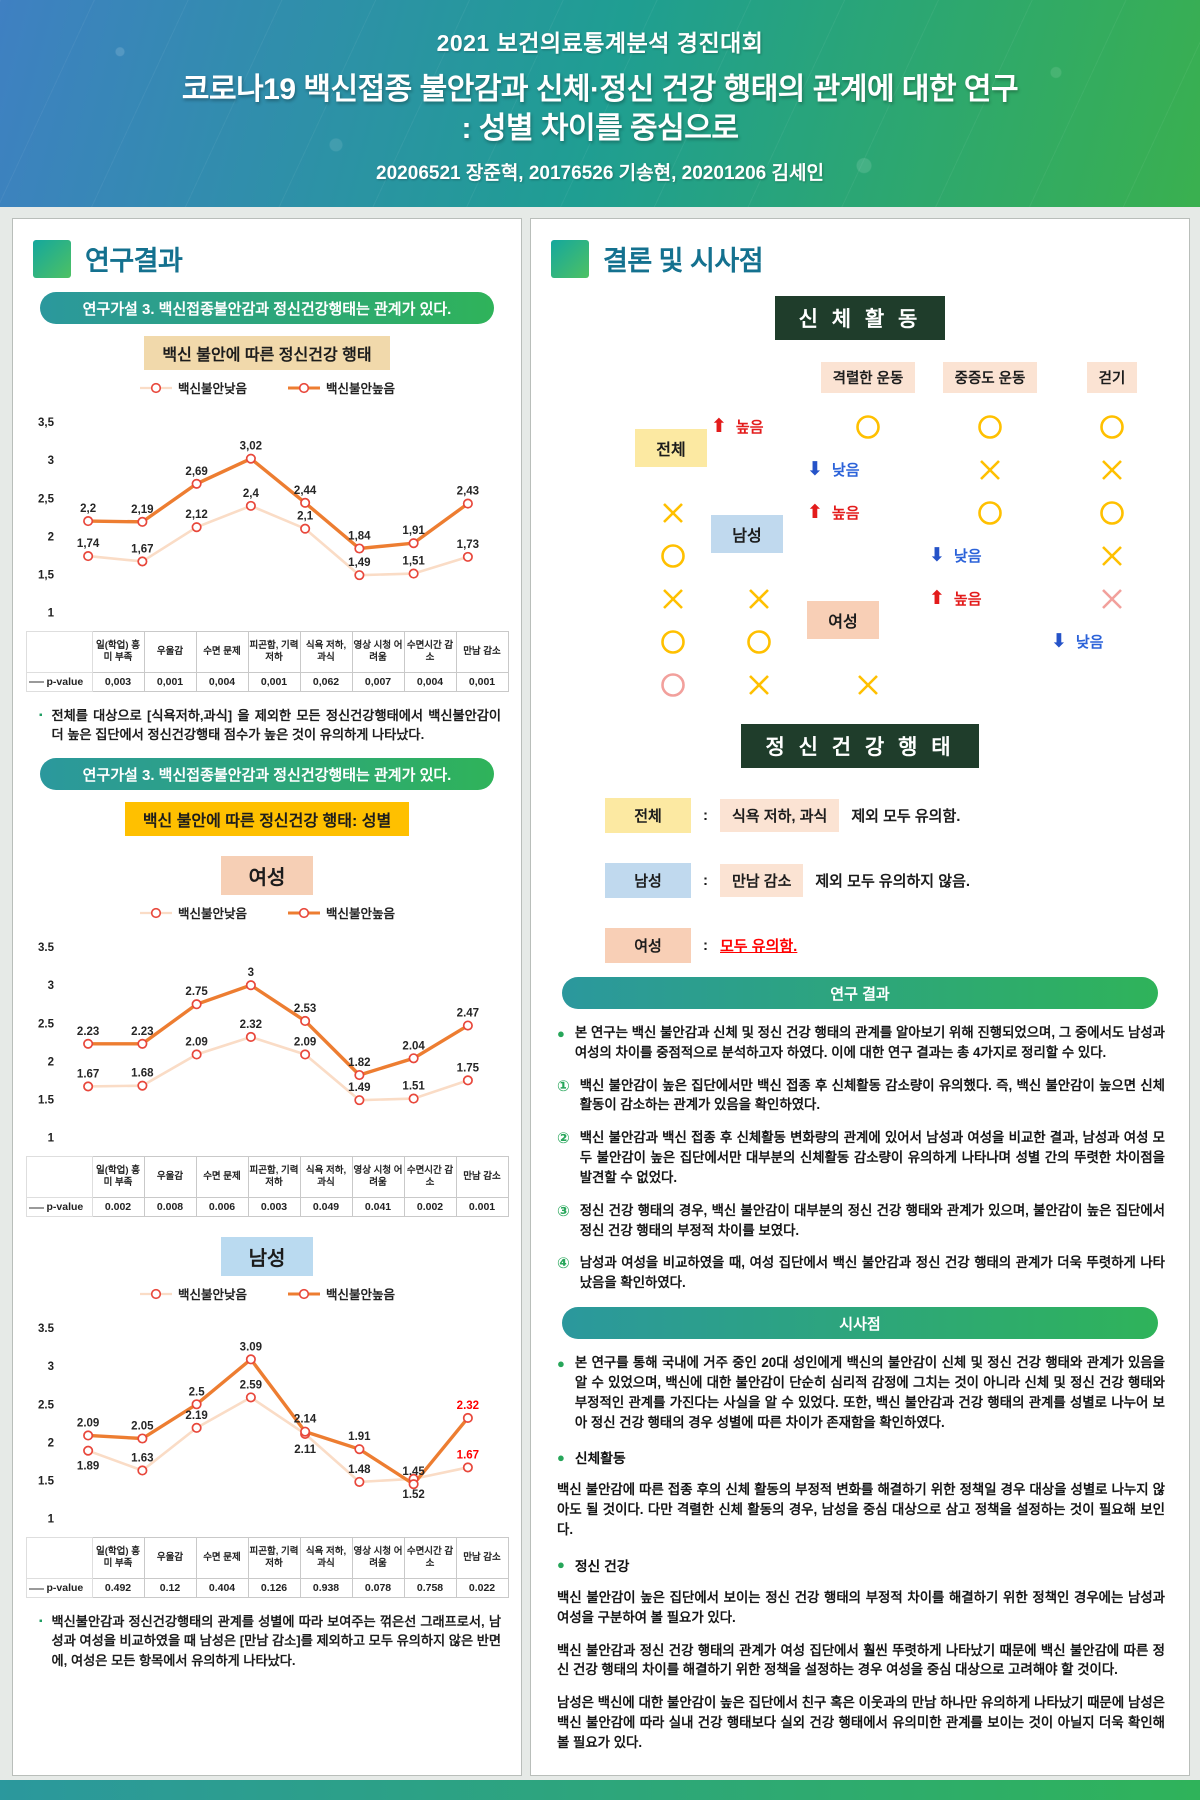 This screenshot has width=1200, height=1800. What do you see at coordinates (196, 1416) in the screenshot?
I see `svg-text: 2.19` at bounding box center [196, 1416].